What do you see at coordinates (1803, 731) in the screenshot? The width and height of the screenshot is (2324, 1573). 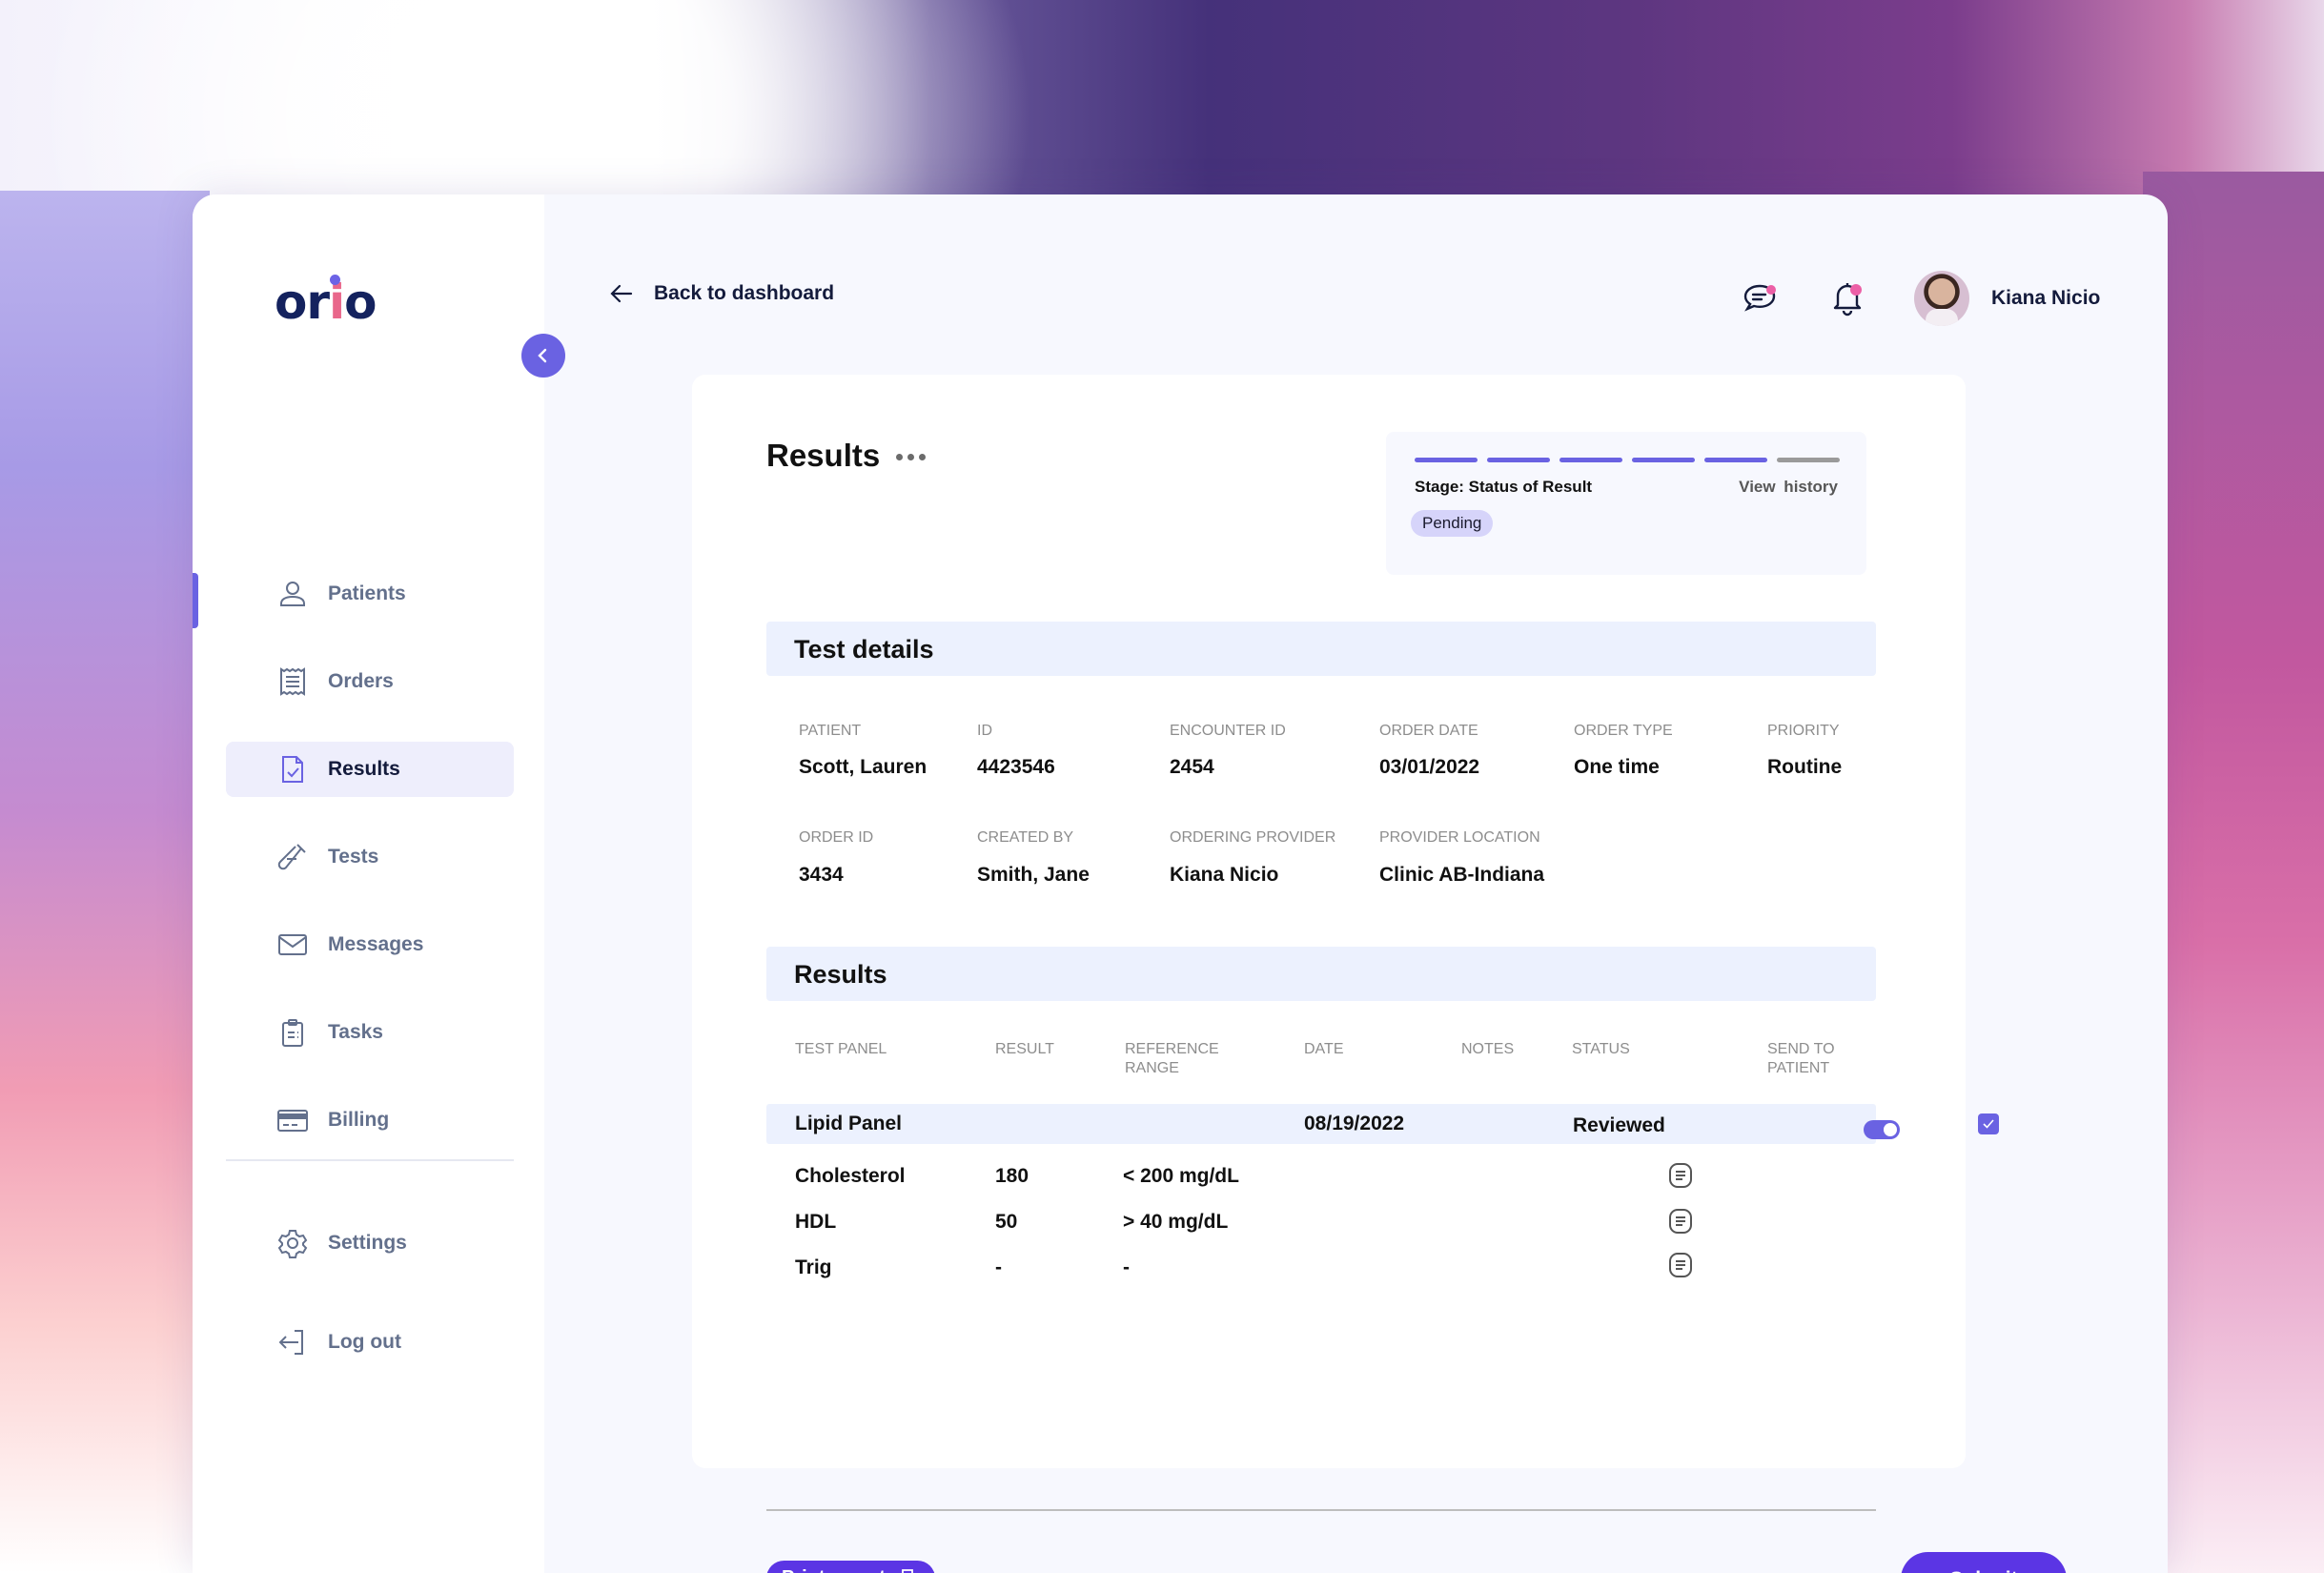 I see `field-label-priority: Priority` at bounding box center [1803, 731].